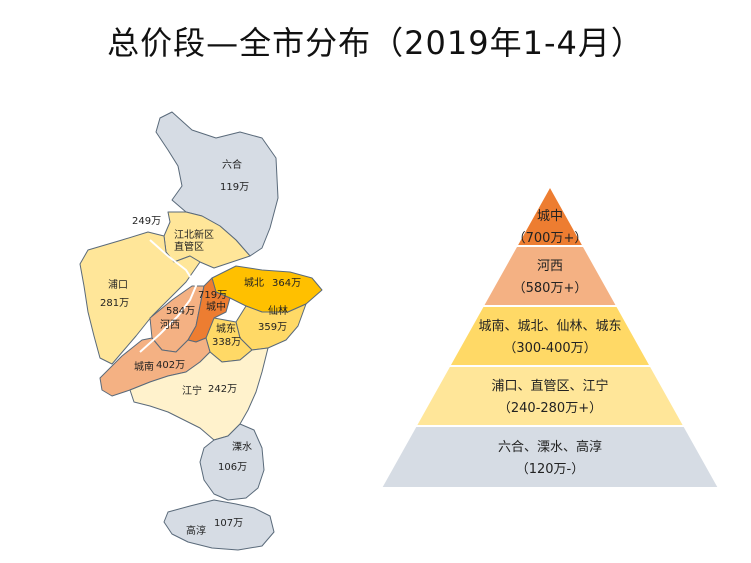  What do you see at coordinates (550, 238) in the screenshot?
I see `pyramid-tier-1-range: （700万+）` at bounding box center [550, 238].